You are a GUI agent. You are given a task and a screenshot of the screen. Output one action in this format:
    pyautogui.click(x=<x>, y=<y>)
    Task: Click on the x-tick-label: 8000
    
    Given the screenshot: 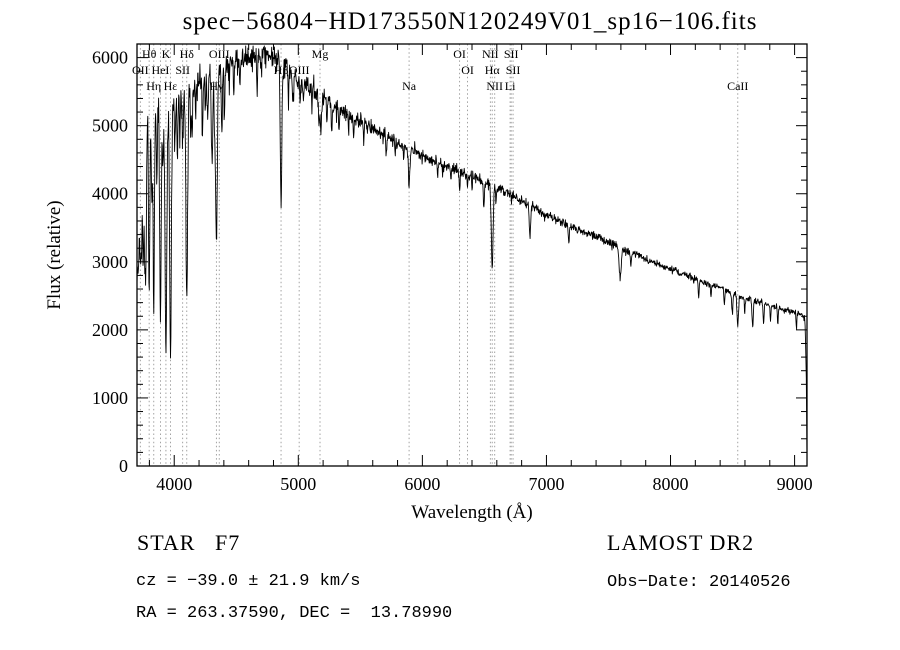 What is the action you would take?
    pyautogui.click(x=671, y=484)
    